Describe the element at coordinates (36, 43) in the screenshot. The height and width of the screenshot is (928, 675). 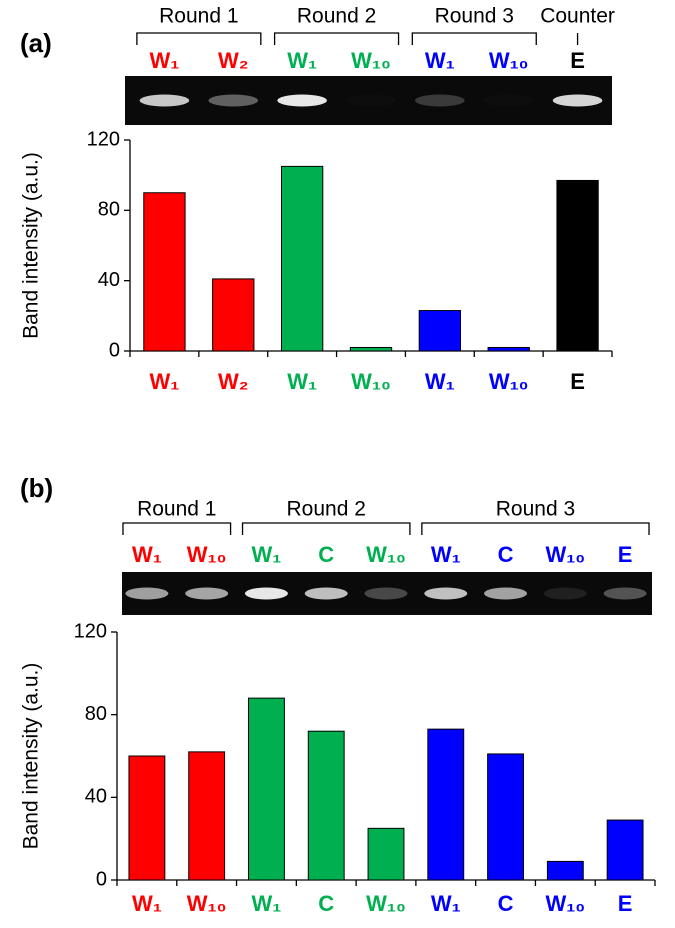
I see `panel-label: (a)` at that location.